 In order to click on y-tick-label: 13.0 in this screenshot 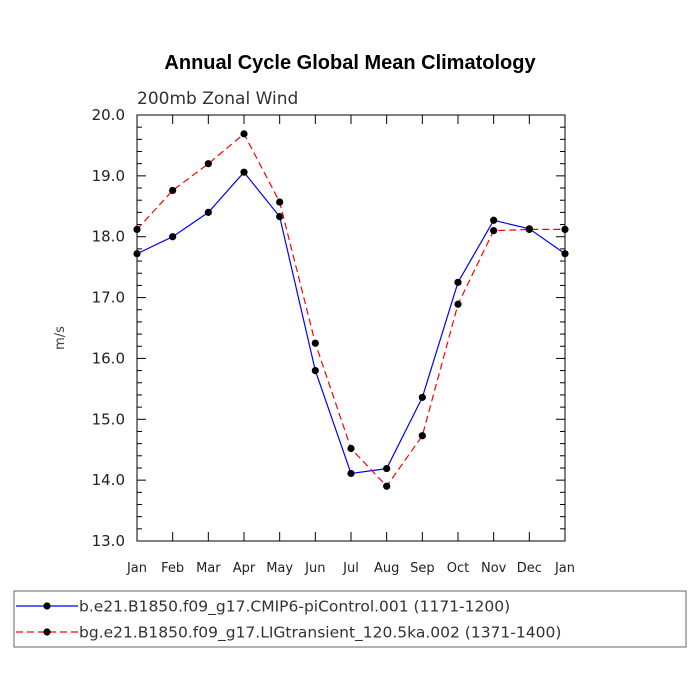, I will do `click(108, 541)`.